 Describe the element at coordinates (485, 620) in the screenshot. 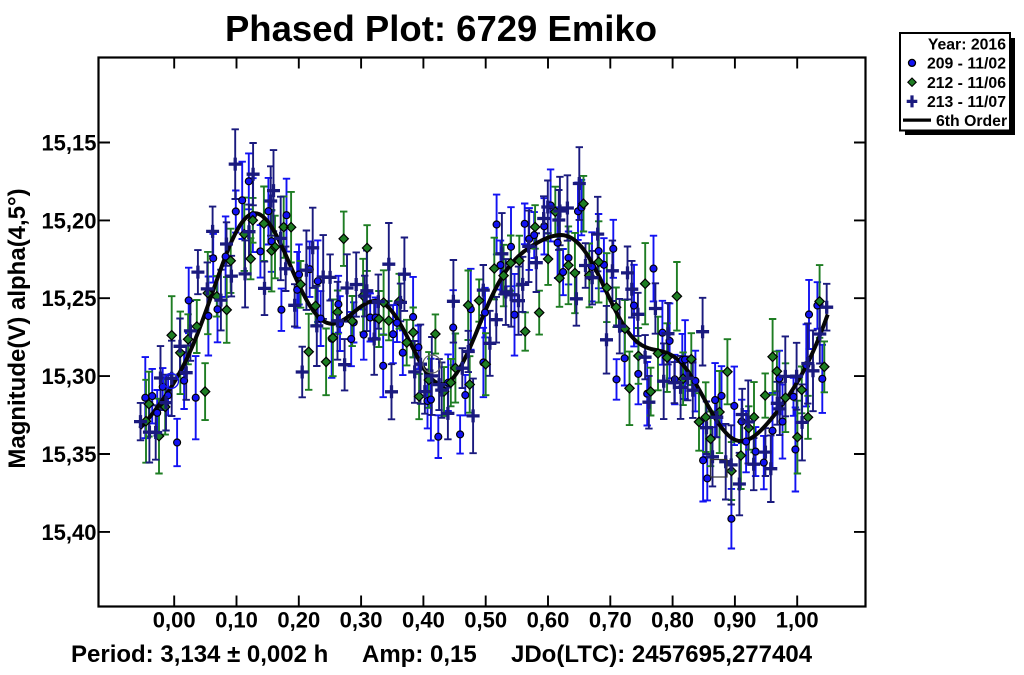

I see `svg-text: 0,50` at that location.